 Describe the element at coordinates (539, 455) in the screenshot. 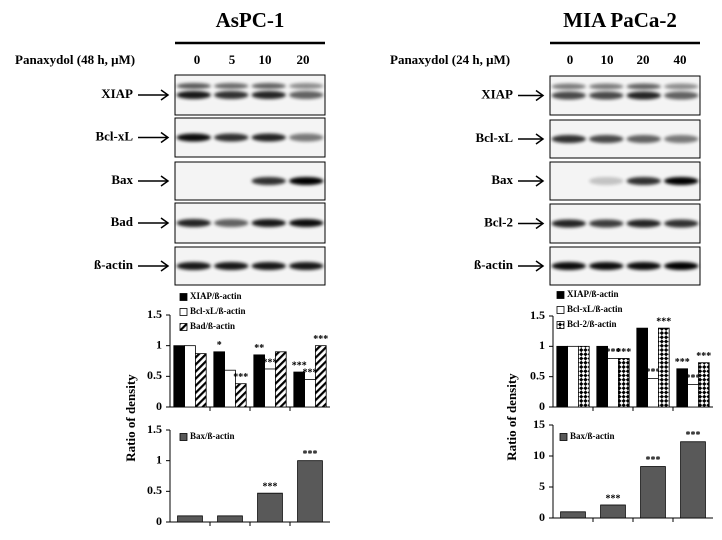

I see `y-tick-label: 10` at that location.